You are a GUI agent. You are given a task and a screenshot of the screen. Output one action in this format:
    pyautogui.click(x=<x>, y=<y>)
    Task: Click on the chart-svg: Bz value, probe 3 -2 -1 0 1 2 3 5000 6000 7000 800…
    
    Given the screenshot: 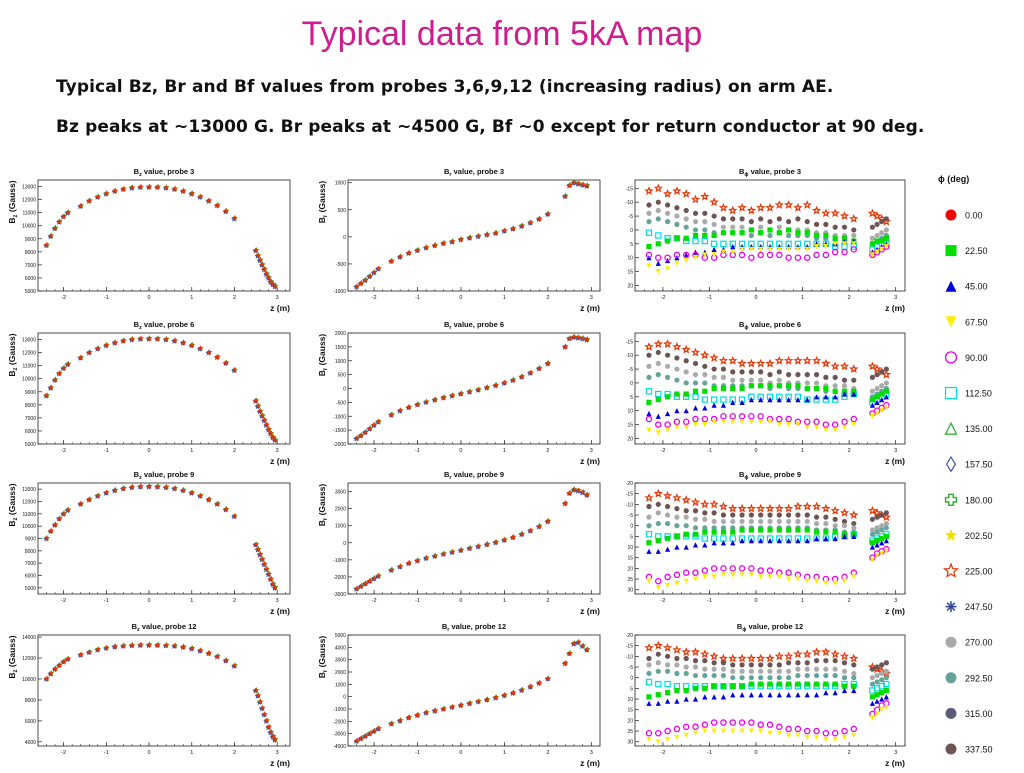 What is the action you would take?
    pyautogui.click(x=149, y=240)
    